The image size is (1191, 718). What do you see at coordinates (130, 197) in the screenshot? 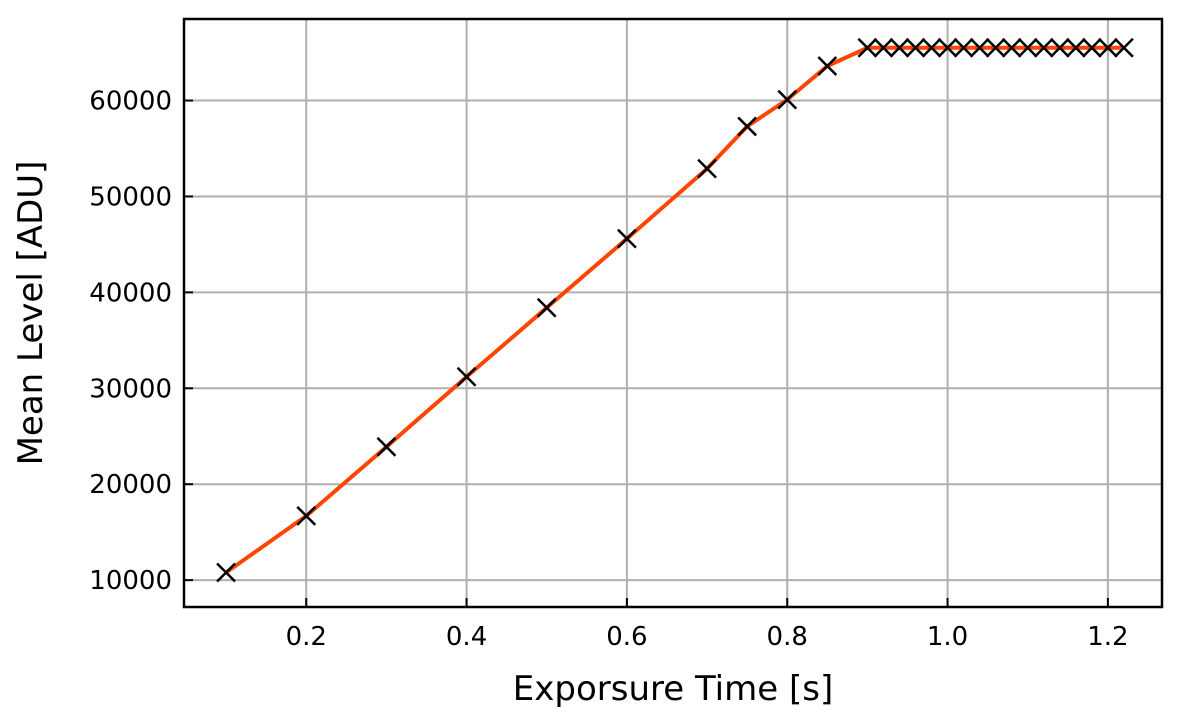
I see `y-tick-label: 50000` at bounding box center [130, 197].